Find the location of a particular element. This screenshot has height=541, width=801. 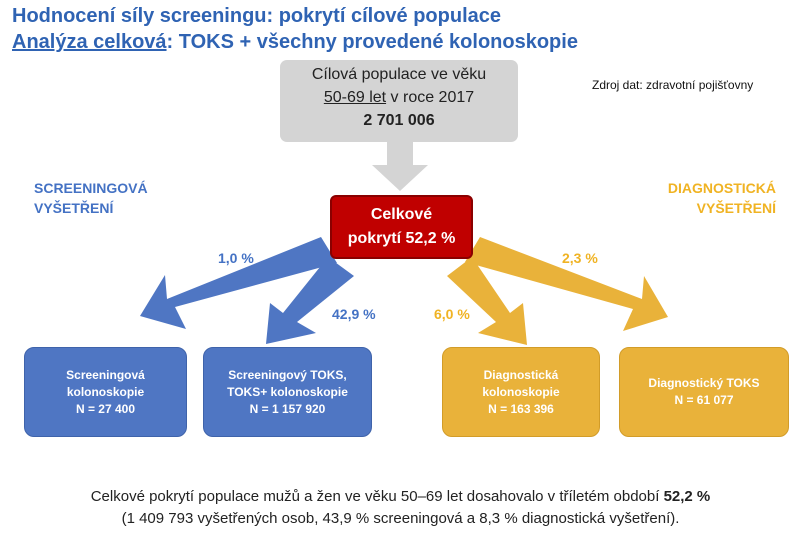

total-coverage-box: Celkové pokrytí 52,2 % is located at coordinates (401, 227).